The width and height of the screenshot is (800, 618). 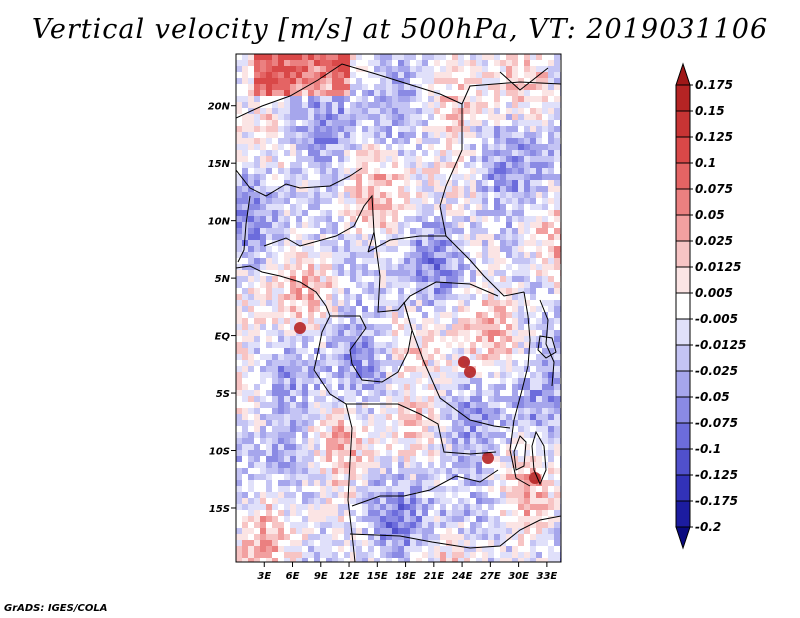 I want to click on lon-label: 3E, so click(x=264, y=576).